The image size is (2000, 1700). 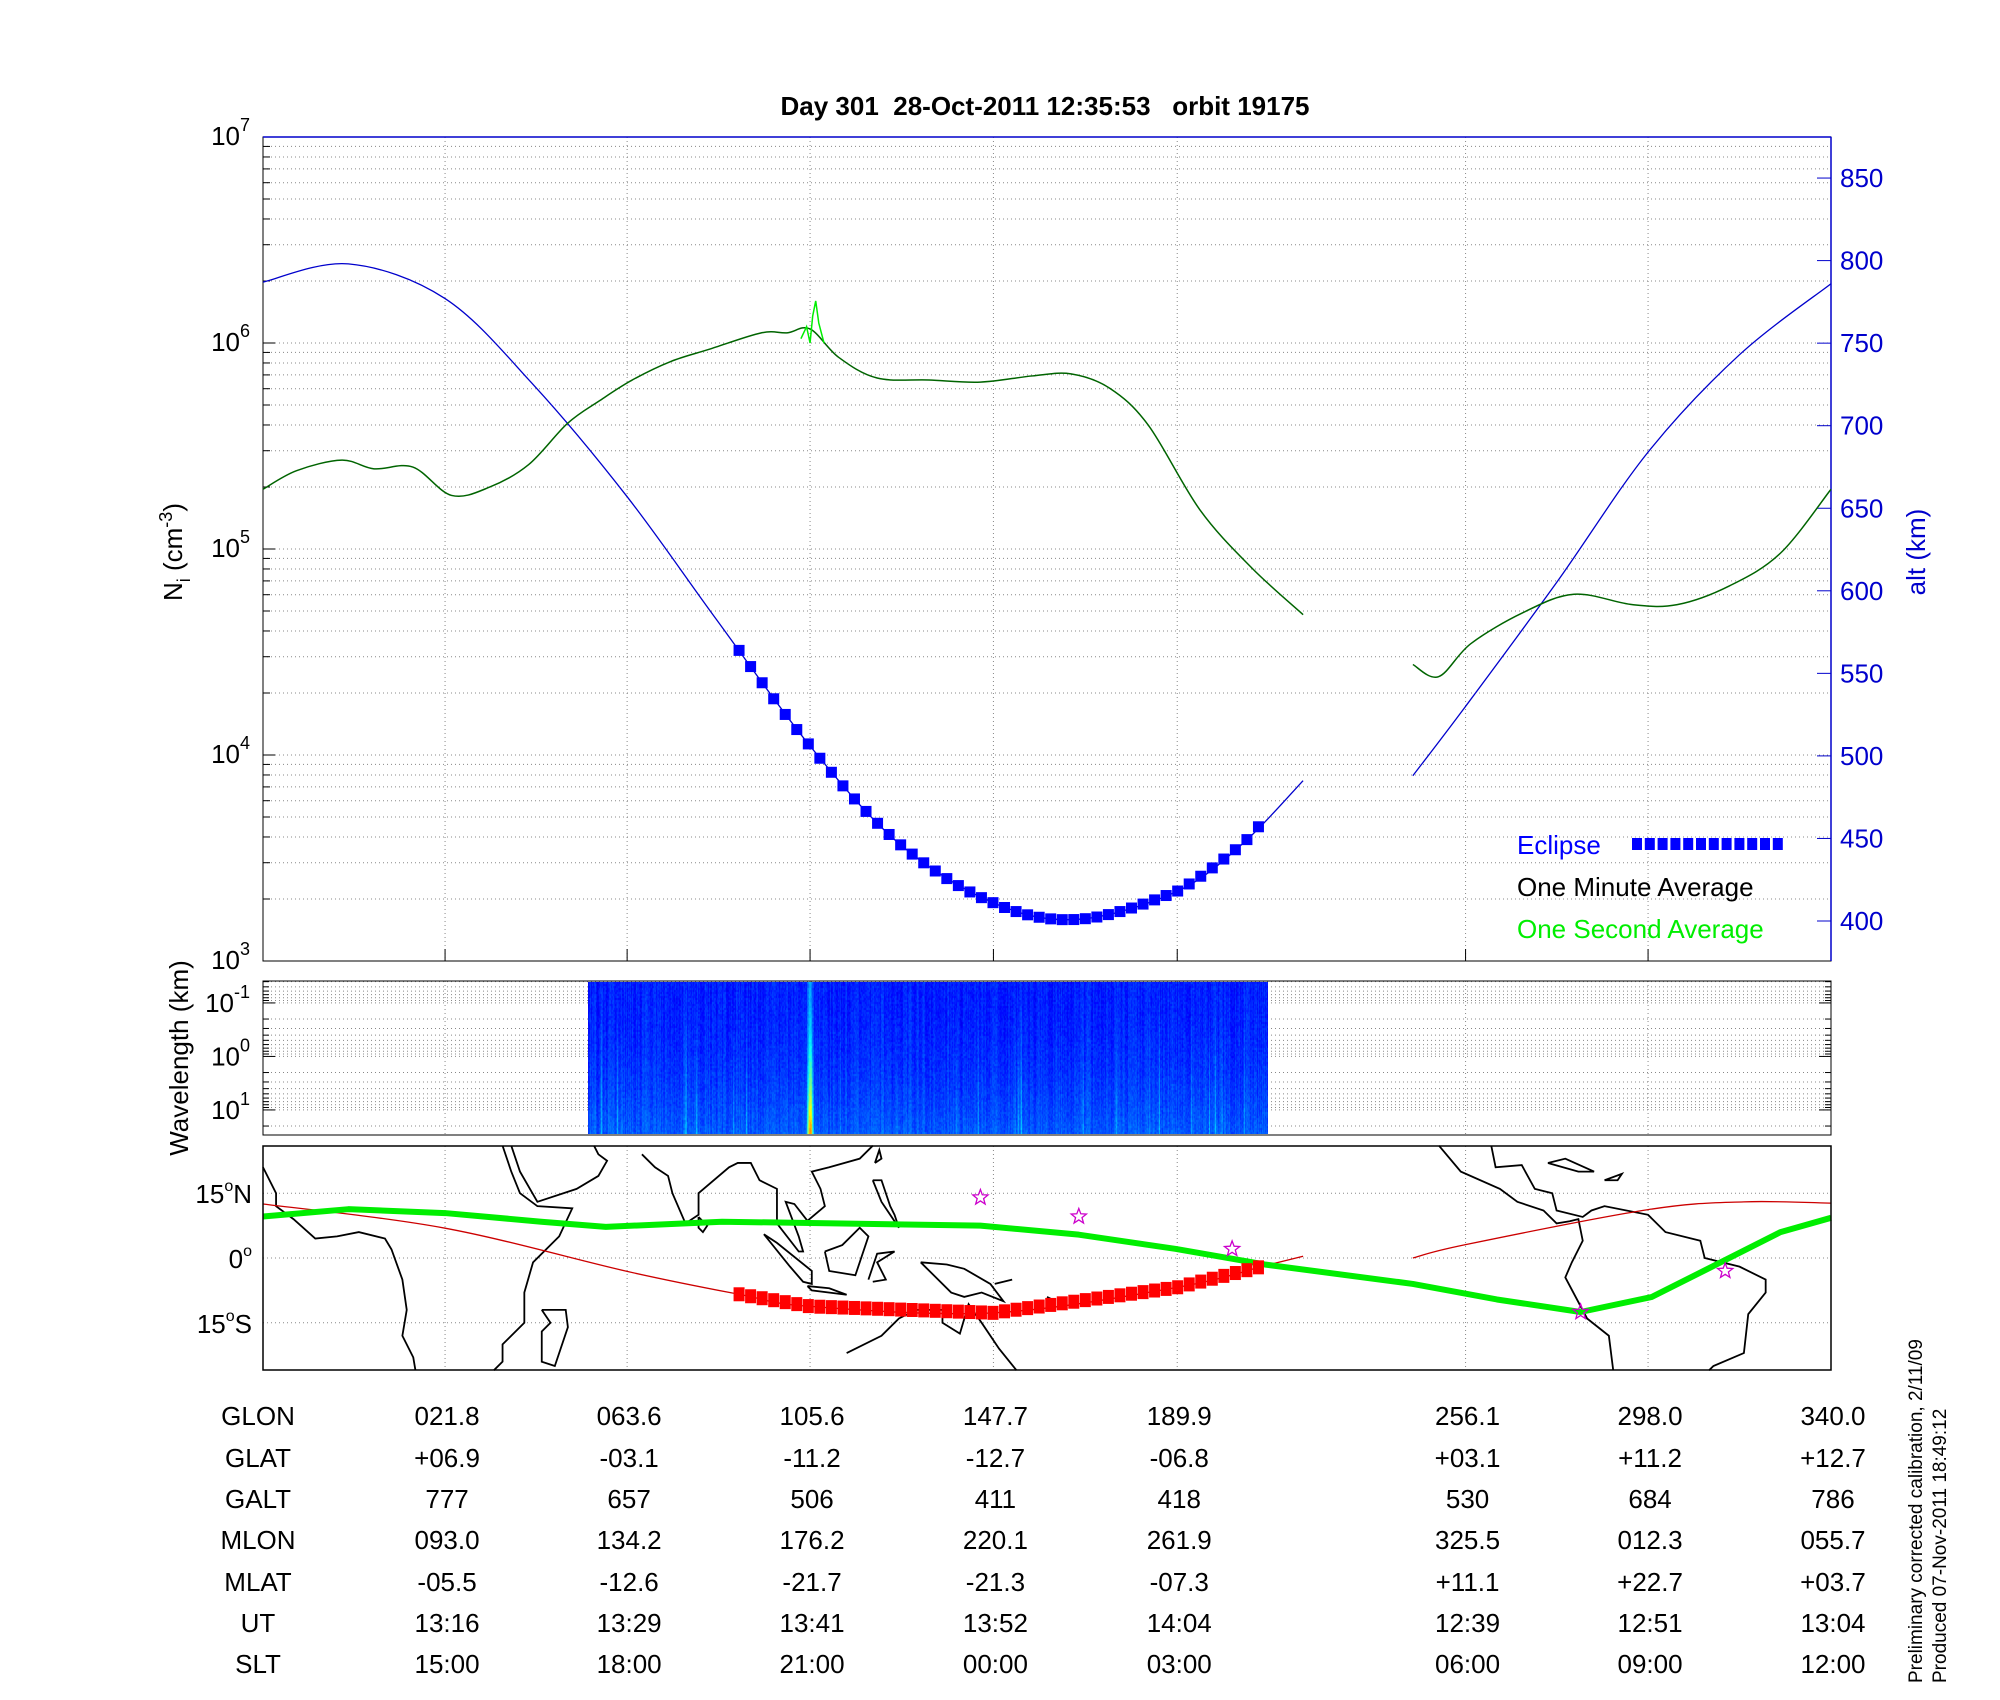 I want to click on row-label-glat: GLAT, so click(x=258, y=1458).